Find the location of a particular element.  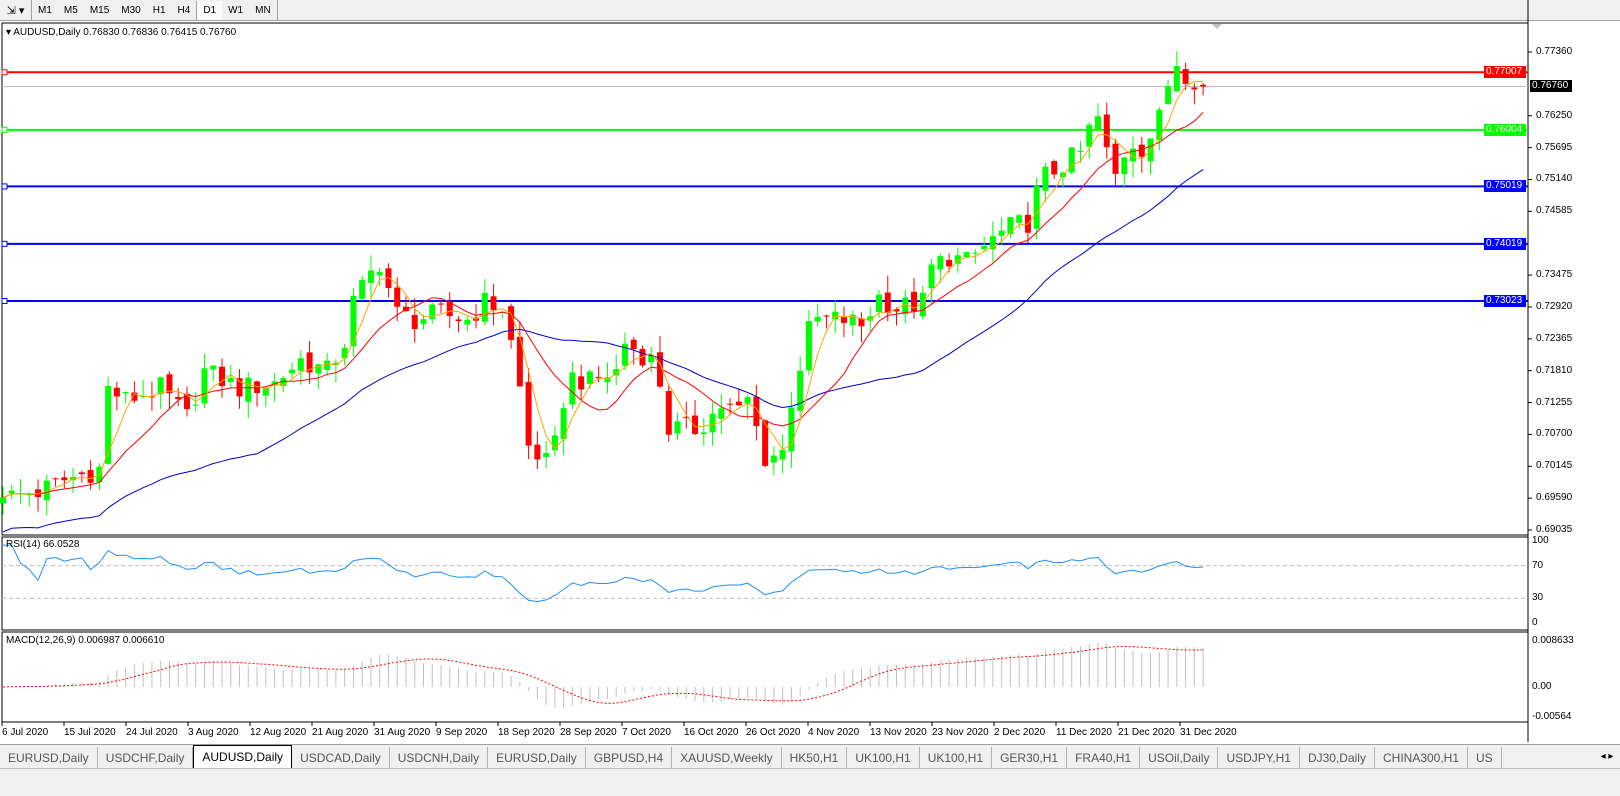

chart-tab: GER30,H1 is located at coordinates (1030, 758).